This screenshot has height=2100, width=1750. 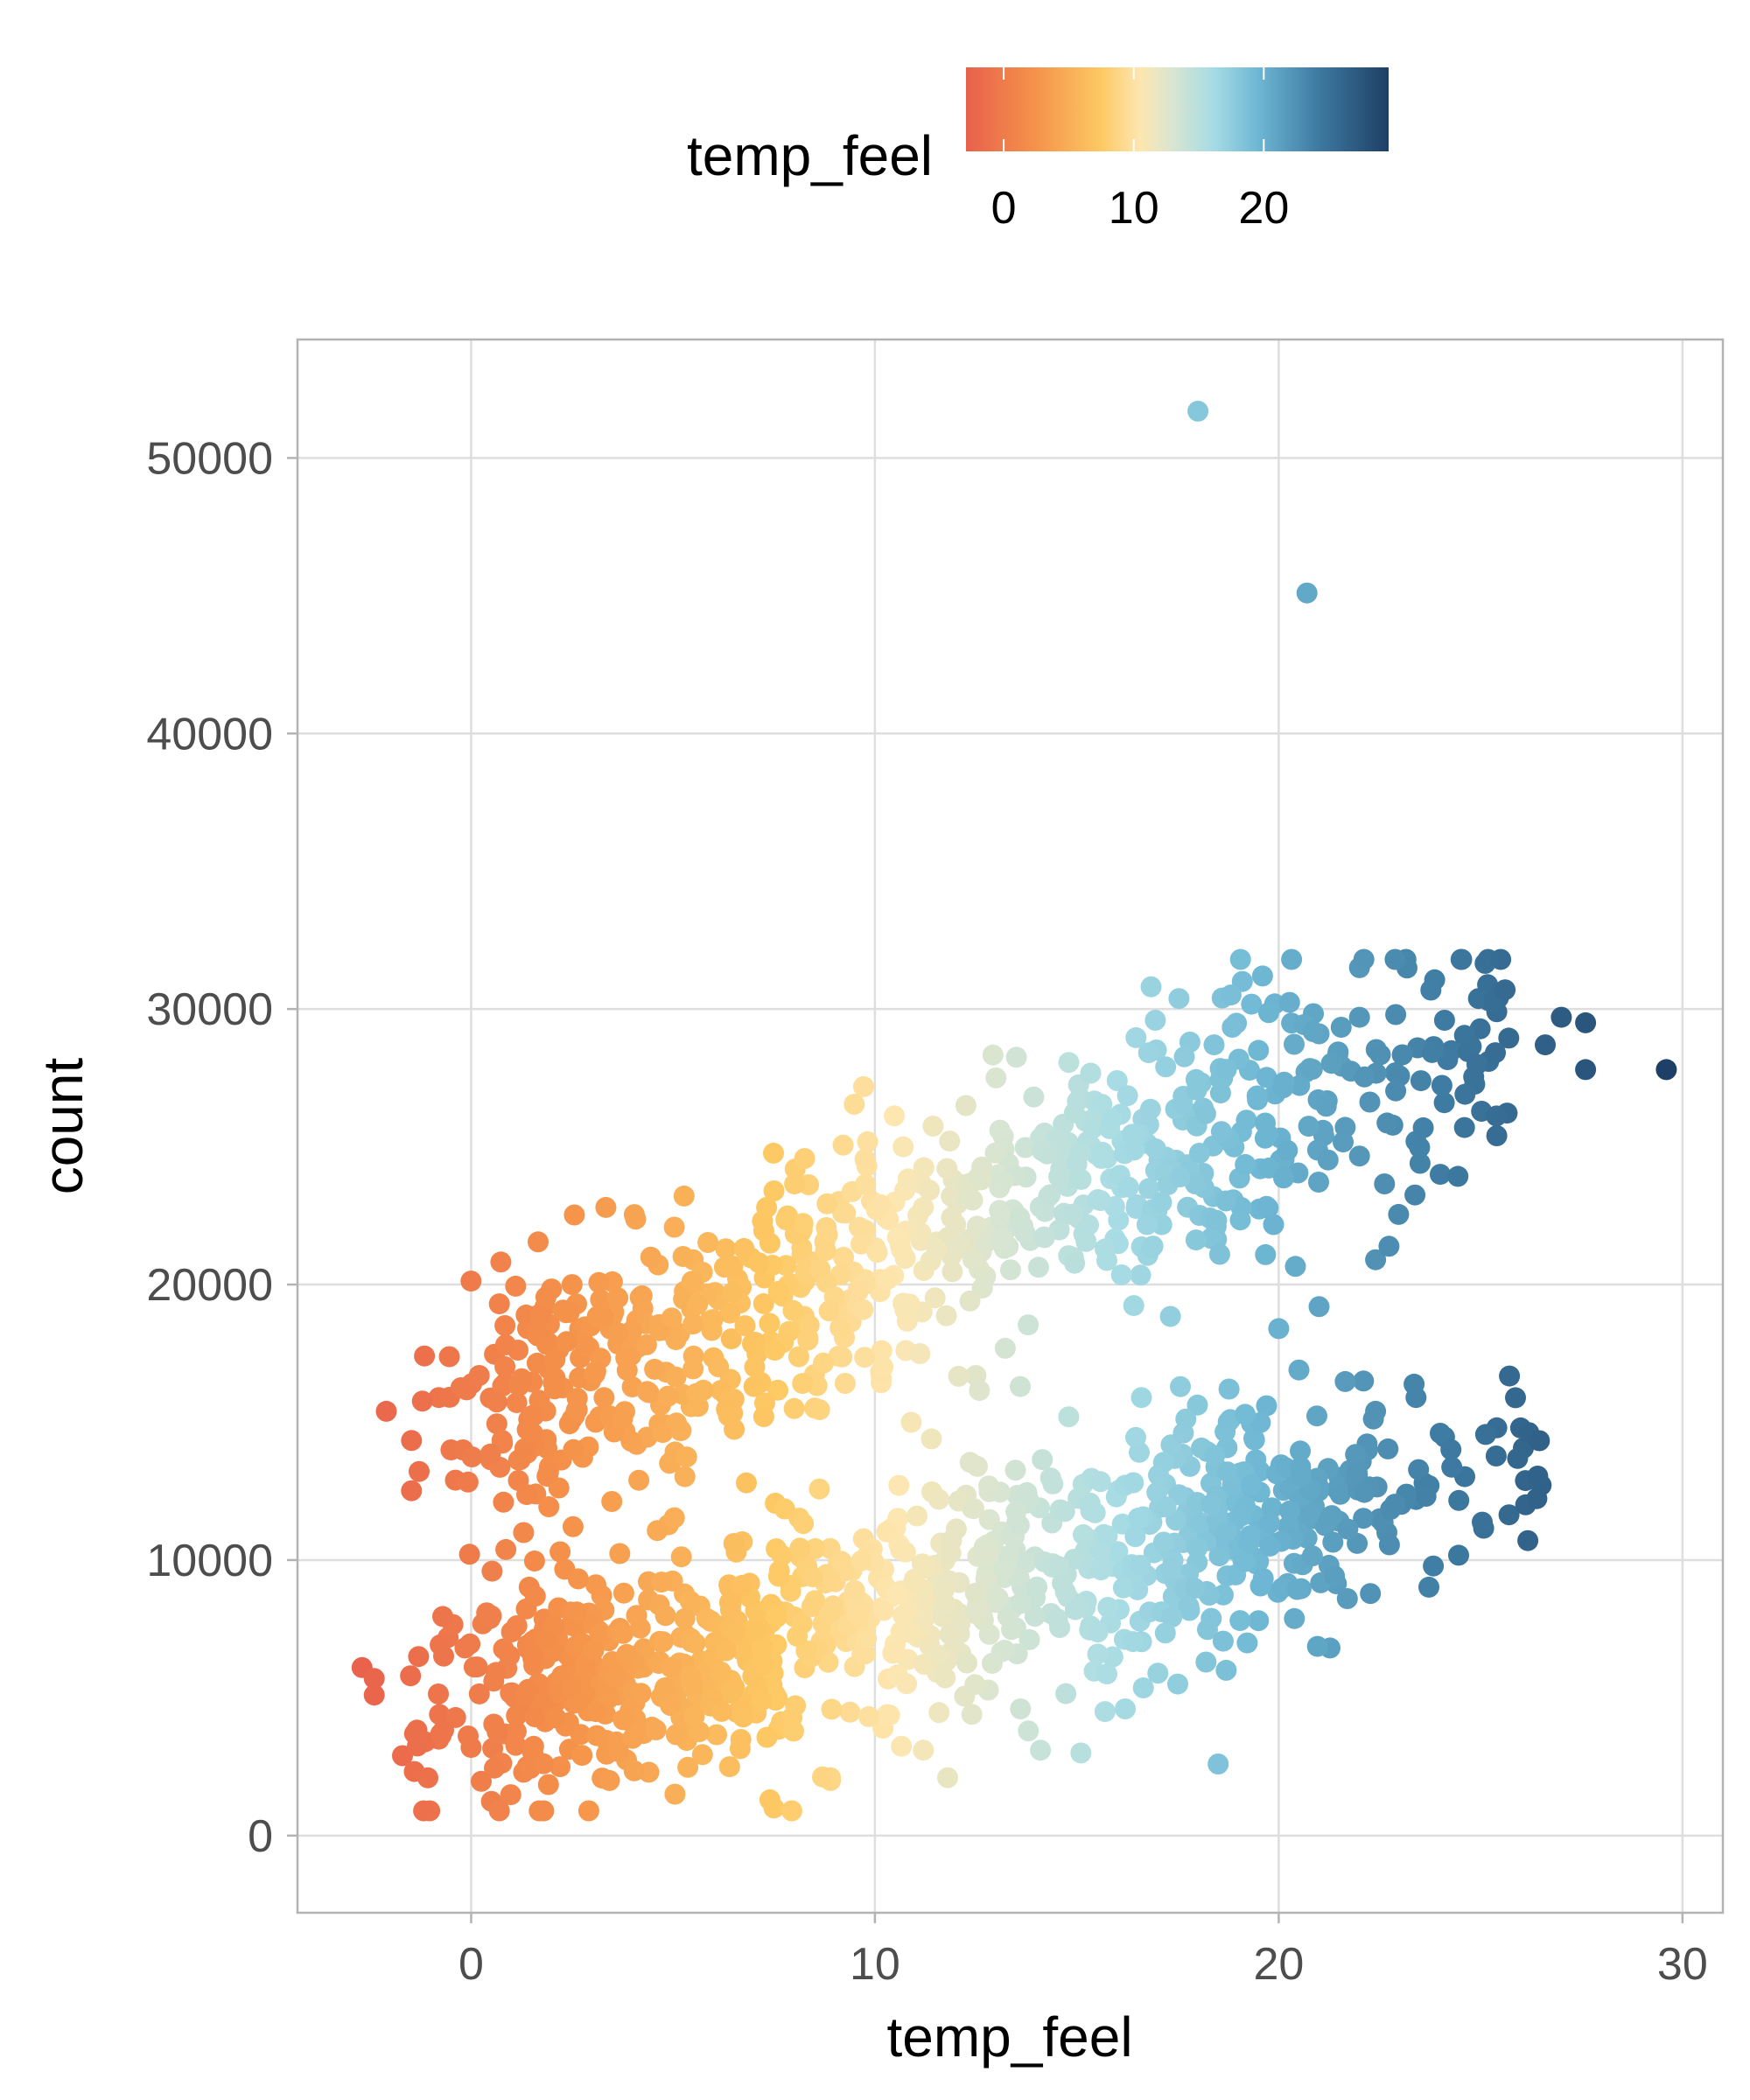 I want to click on y-axis-title: count, so click(x=63, y=1126).